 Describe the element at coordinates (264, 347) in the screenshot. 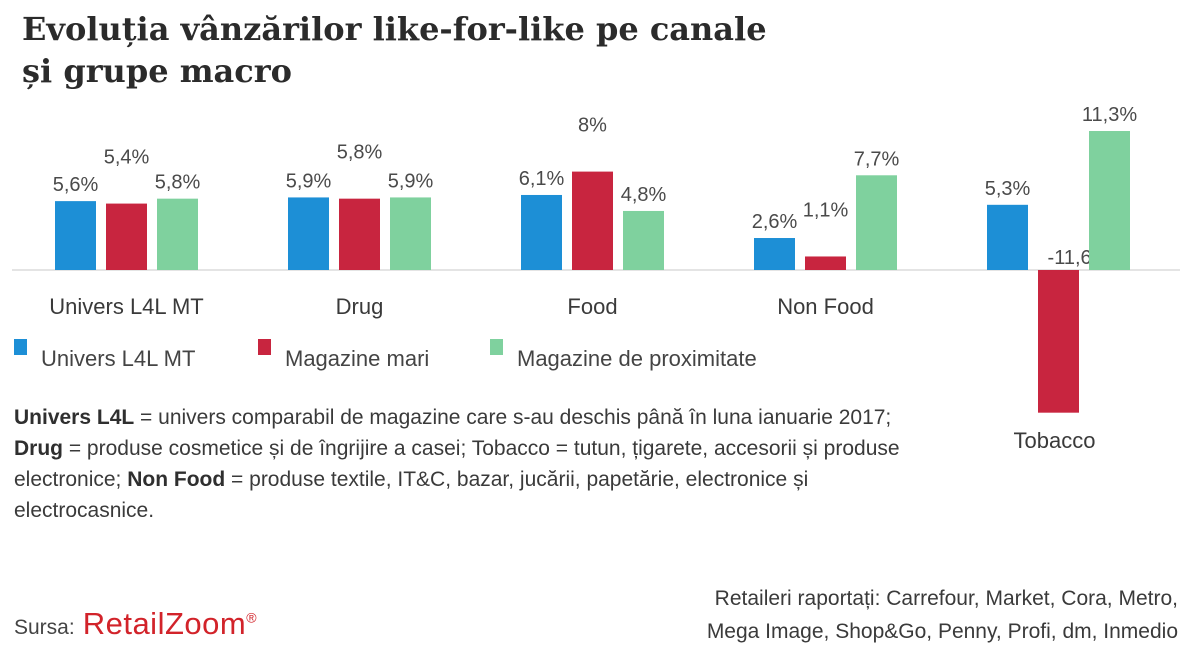

I see `legend-swatch-magazine-mari` at that location.